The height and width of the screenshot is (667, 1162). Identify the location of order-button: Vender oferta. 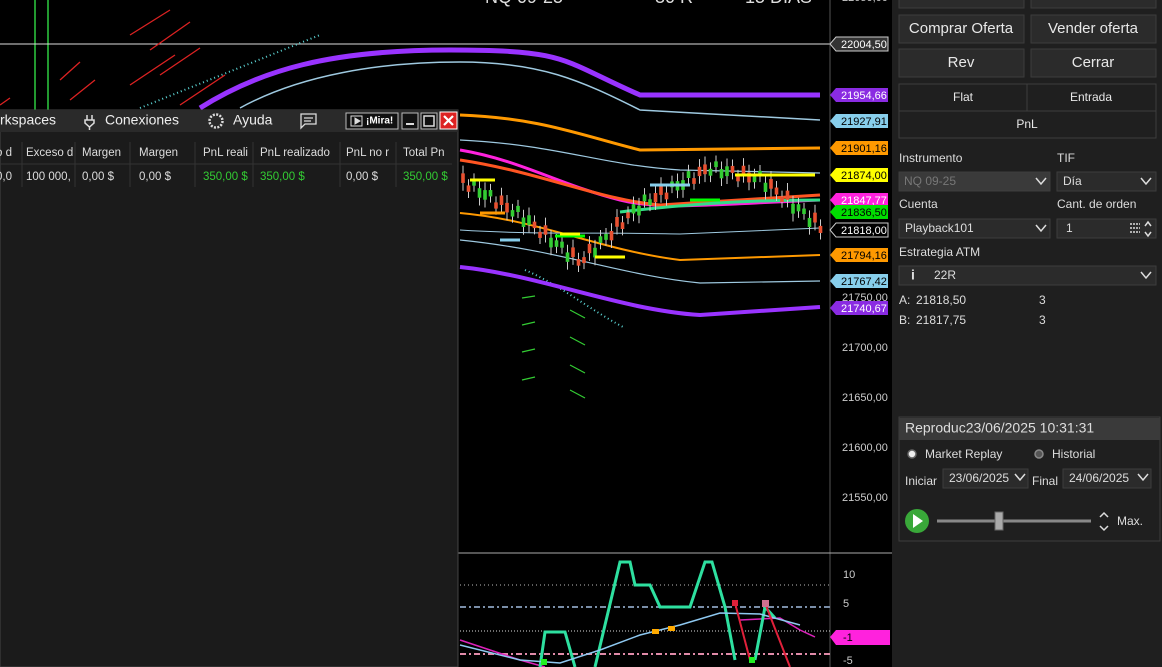
(1093, 28).